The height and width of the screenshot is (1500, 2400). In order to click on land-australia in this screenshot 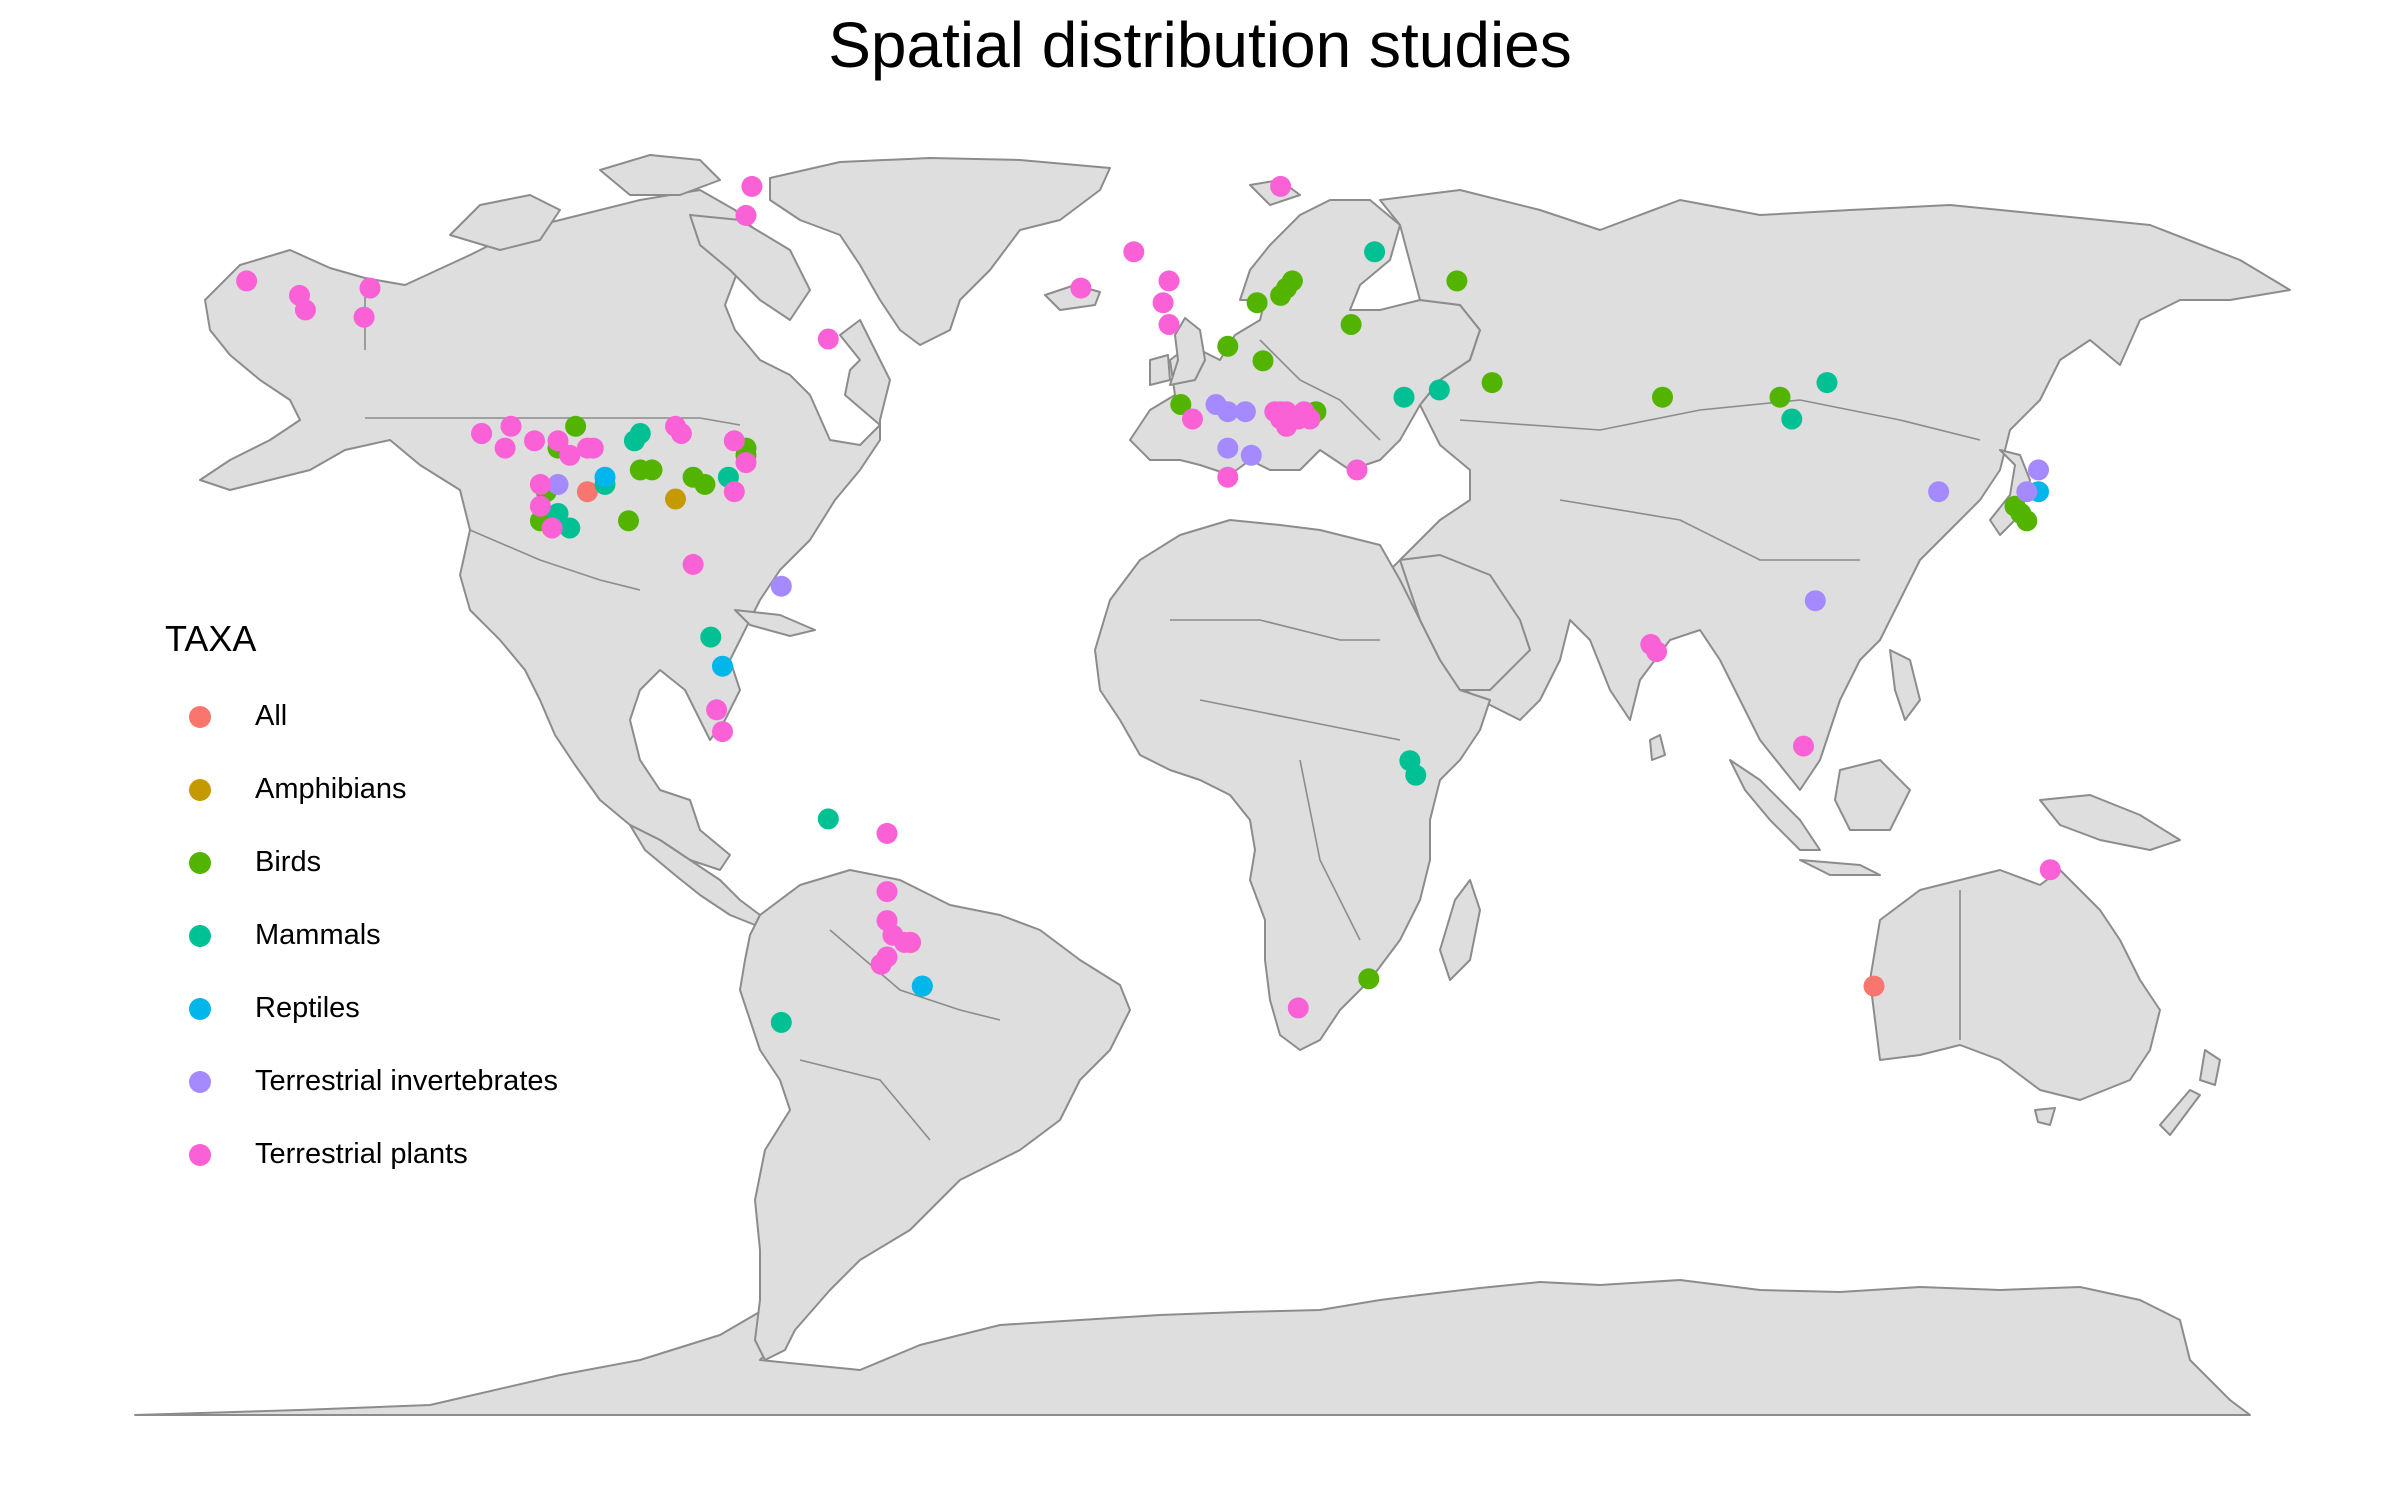, I will do `click(2015, 985)`.